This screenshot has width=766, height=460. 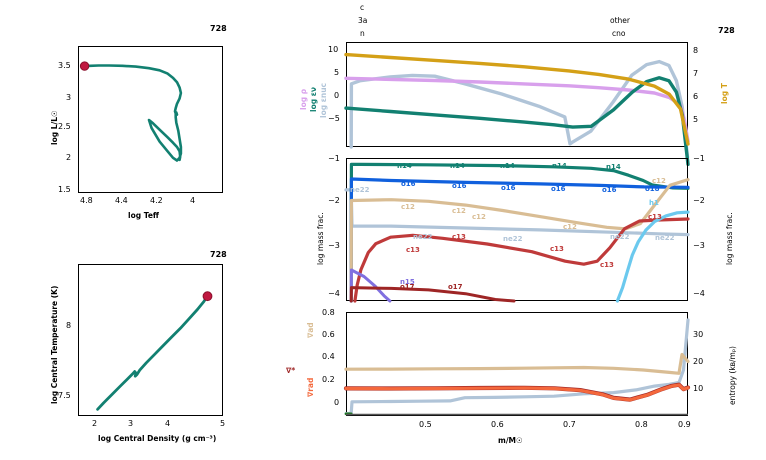 I want to click on header-burn-n: n, so click(x=362, y=33).